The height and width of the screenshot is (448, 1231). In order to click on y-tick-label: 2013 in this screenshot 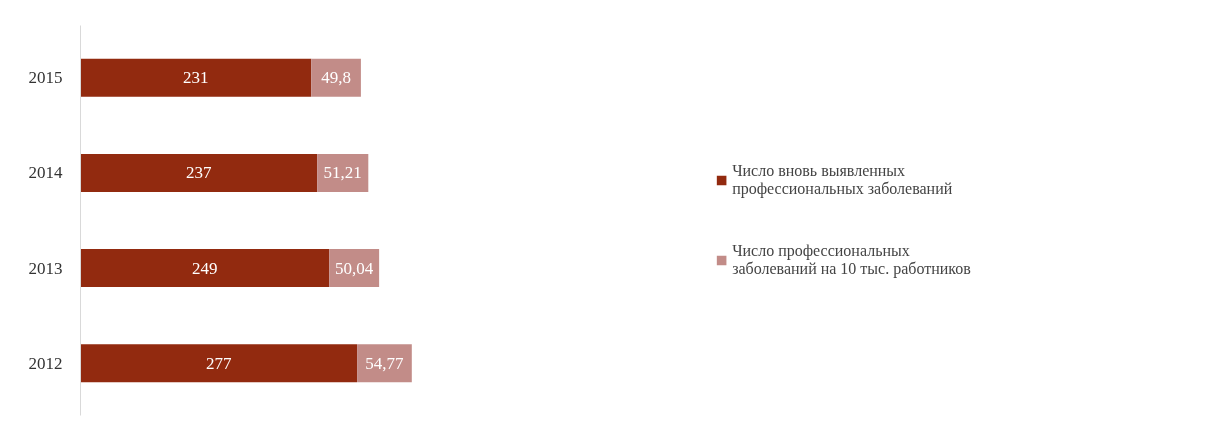, I will do `click(45, 268)`.